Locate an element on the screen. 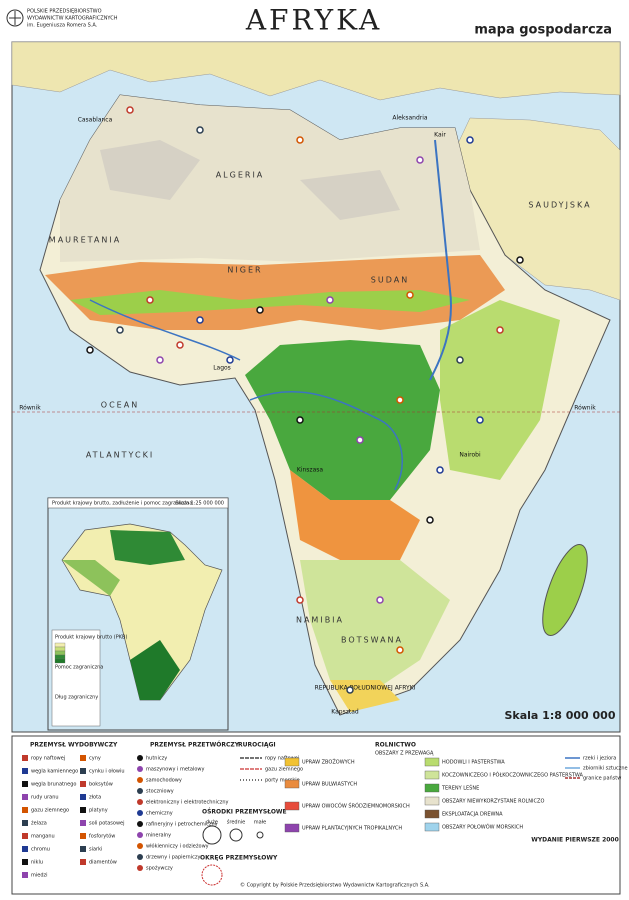 This screenshot has height=900, width=629. inset-scale: Skala 1:25 000 000 is located at coordinates (199, 504).